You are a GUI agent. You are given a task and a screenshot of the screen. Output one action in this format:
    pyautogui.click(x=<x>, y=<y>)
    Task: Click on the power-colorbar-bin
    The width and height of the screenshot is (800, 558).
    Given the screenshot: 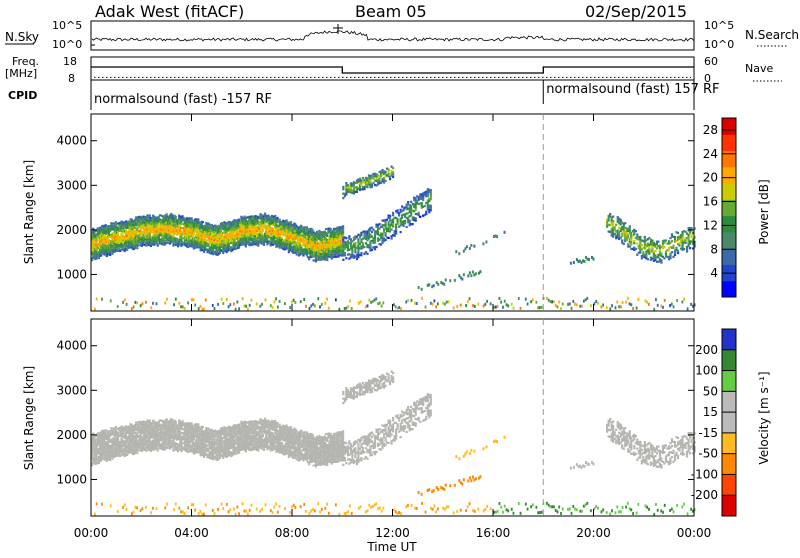 What is the action you would take?
    pyautogui.click(x=729, y=191)
    